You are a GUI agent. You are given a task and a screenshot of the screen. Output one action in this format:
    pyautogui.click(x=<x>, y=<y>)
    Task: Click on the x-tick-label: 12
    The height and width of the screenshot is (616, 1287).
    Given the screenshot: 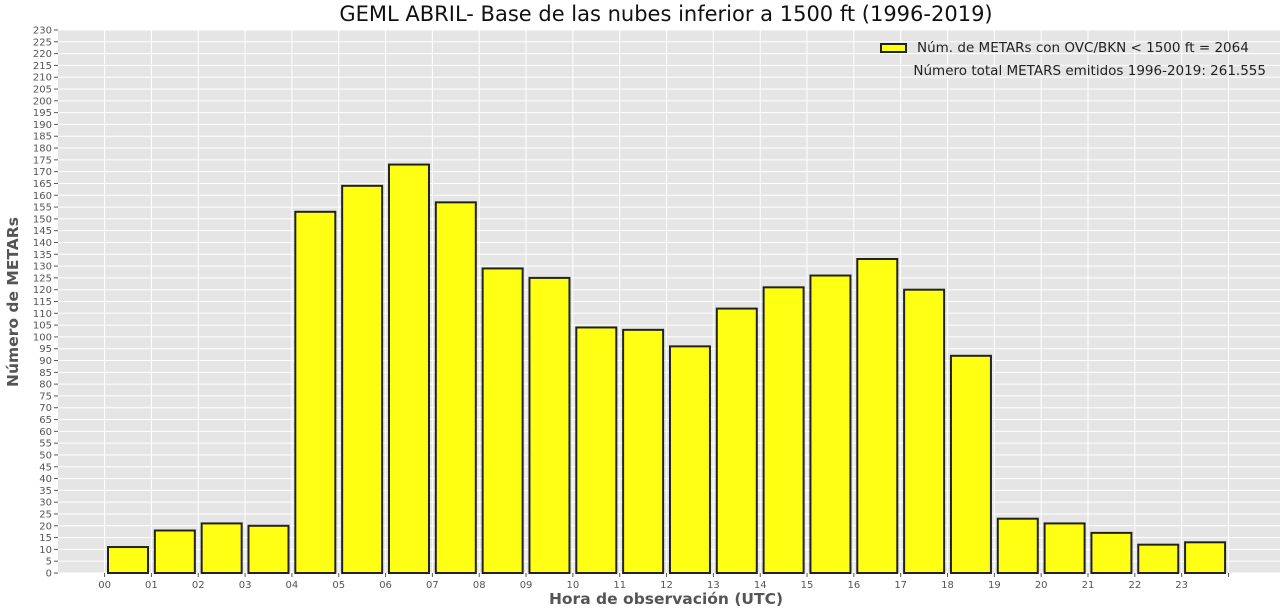 What is the action you would take?
    pyautogui.click(x=666, y=585)
    